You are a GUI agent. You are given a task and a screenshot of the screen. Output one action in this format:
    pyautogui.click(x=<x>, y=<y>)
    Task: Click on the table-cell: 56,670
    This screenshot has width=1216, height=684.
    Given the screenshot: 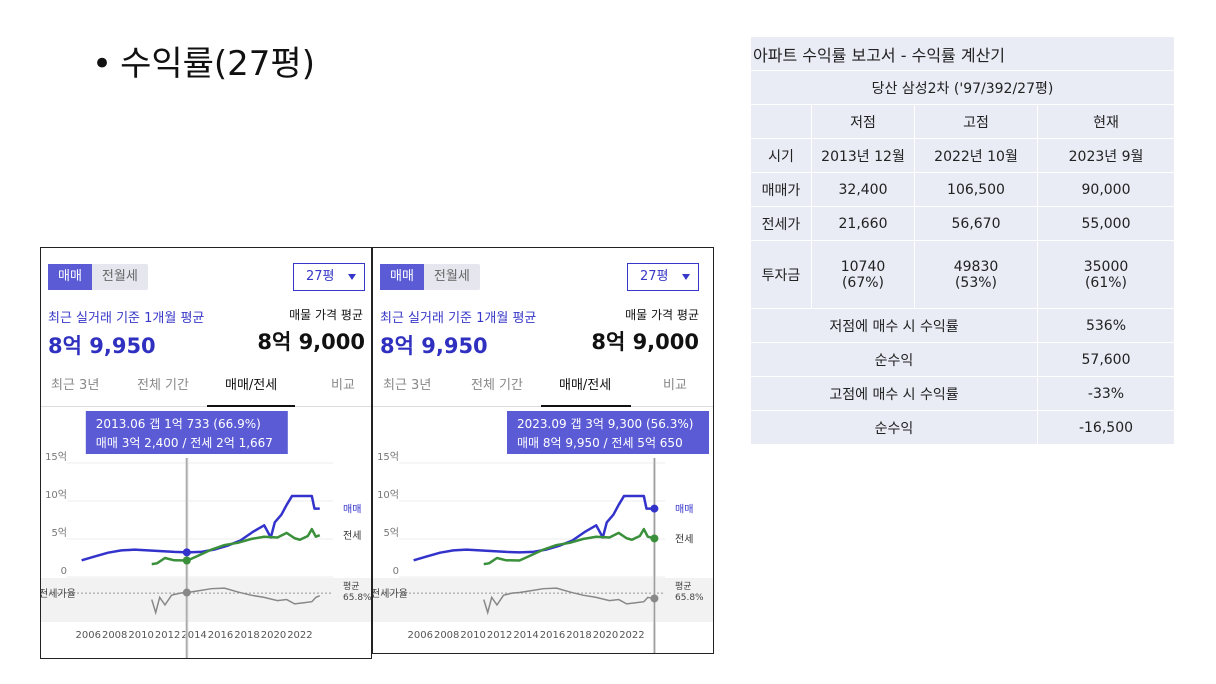 What is the action you would take?
    pyautogui.click(x=976, y=223)
    